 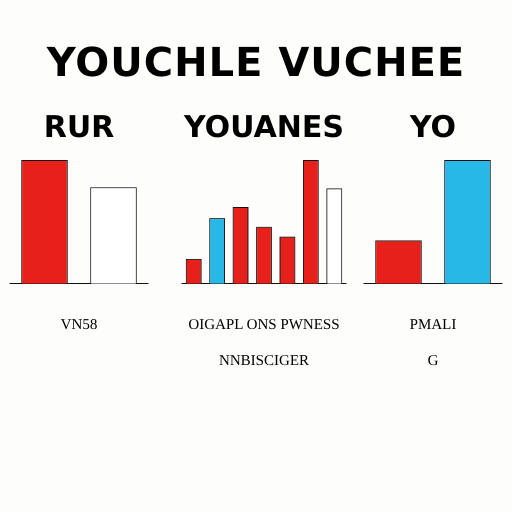 What do you see at coordinates (264, 325) in the screenshot?
I see `text: OIGAPL ONS PWNESS` at bounding box center [264, 325].